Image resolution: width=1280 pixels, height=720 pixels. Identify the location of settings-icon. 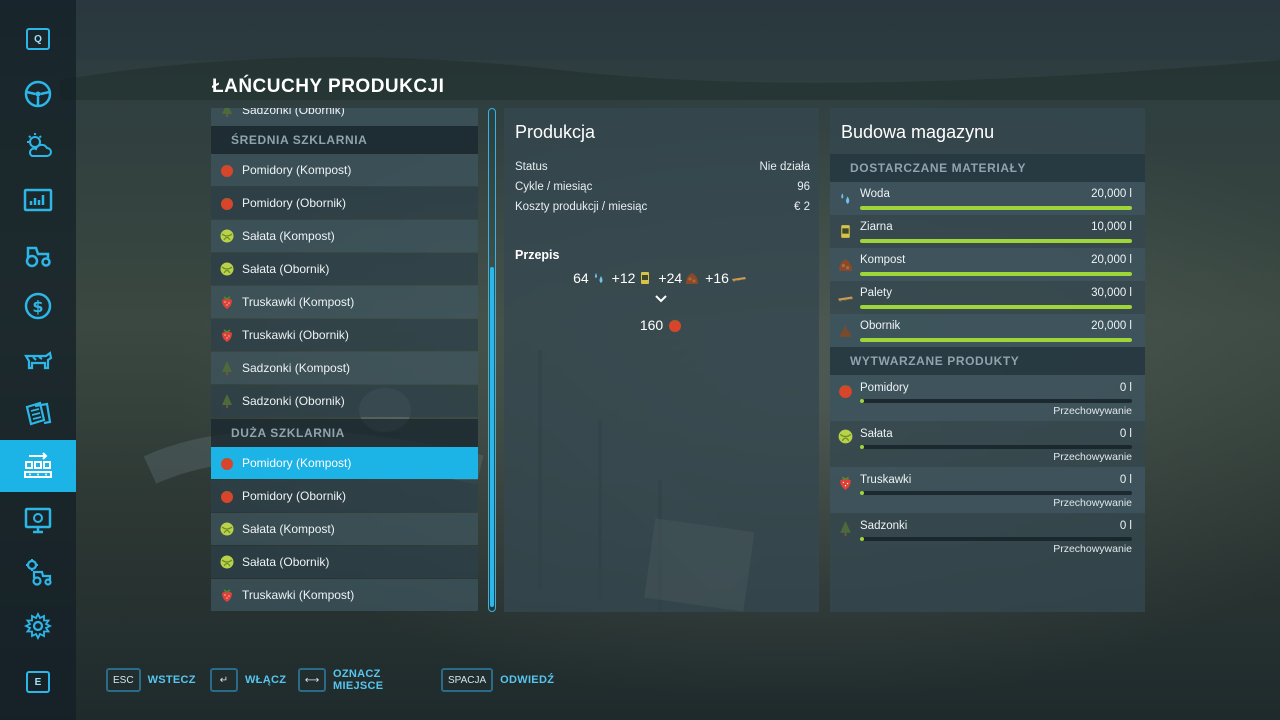
(38, 626).